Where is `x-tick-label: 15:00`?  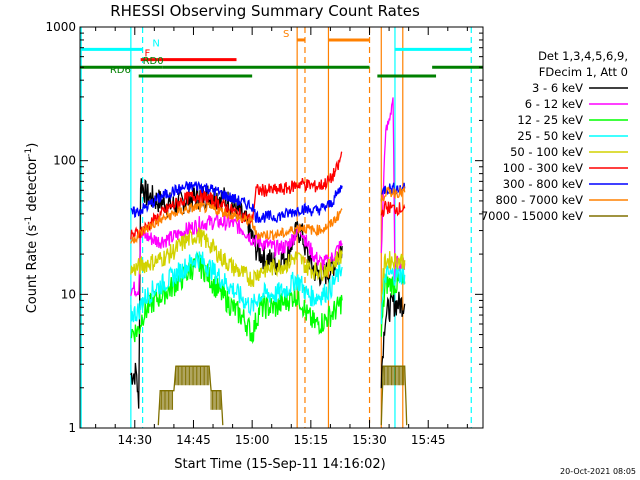 x-tick-label: 15:00 is located at coordinates (252, 440).